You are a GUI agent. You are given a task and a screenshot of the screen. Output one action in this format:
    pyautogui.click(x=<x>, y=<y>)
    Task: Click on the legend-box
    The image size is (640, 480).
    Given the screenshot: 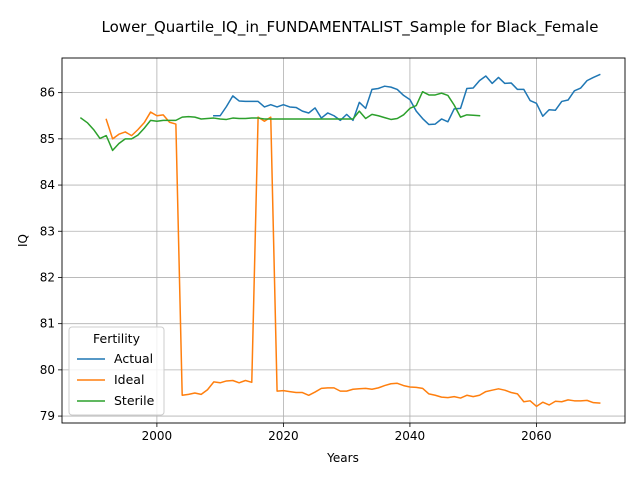 What is the action you would take?
    pyautogui.click(x=116, y=371)
    